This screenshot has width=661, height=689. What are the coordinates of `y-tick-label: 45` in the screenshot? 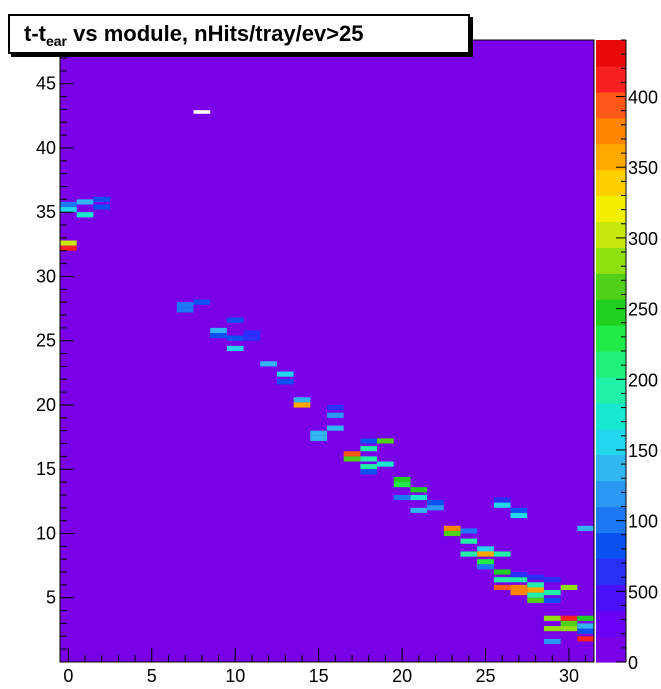 It's located at (46, 84).